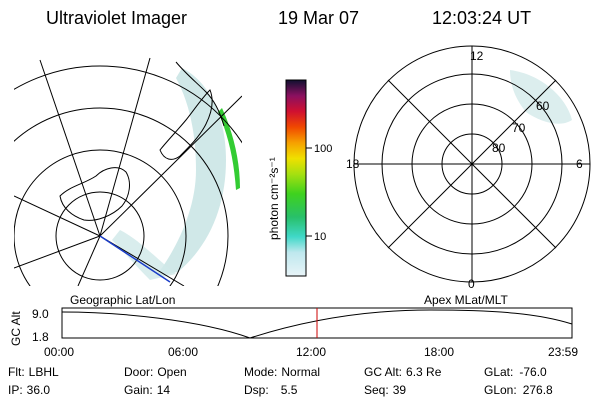 The image size is (600, 400). I want to click on ground-track, so click(135, 259).